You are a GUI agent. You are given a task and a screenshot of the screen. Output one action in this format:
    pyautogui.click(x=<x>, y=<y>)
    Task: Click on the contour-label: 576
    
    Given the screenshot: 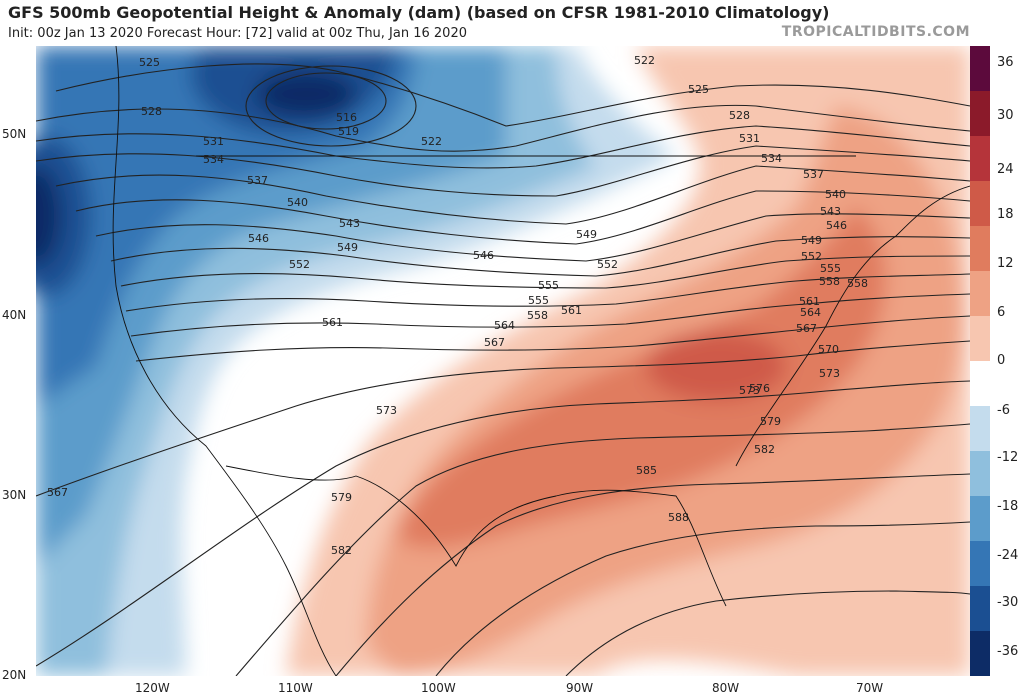 What is the action you would take?
    pyautogui.click(x=759, y=388)
    